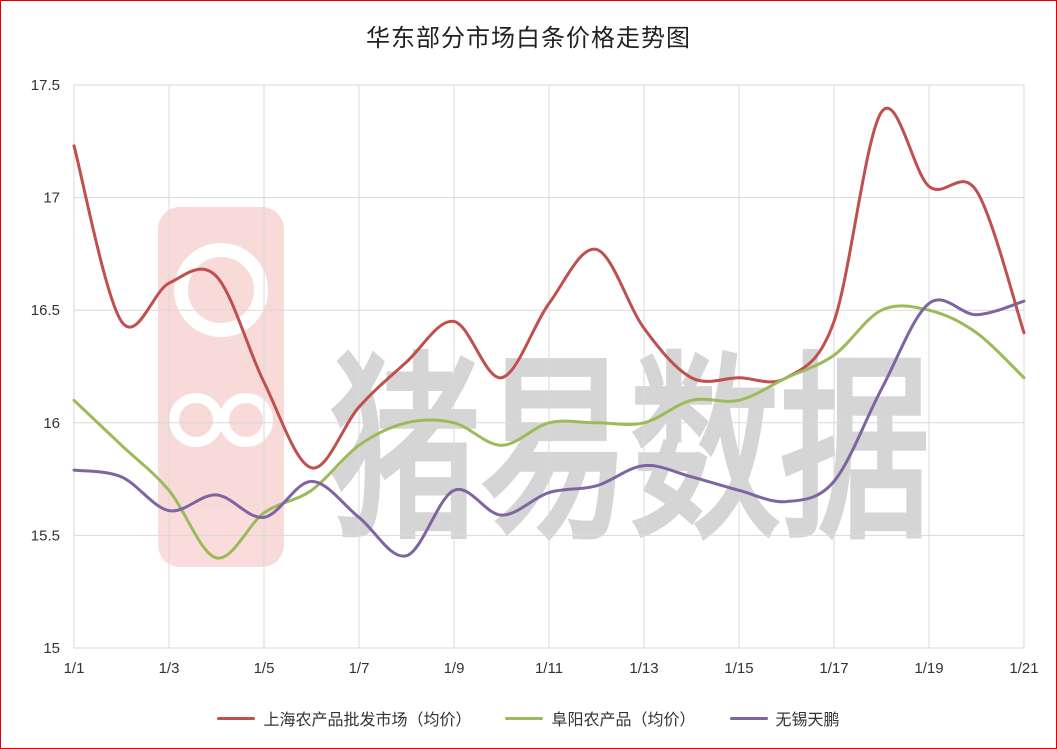  I want to click on x-tick-label: 1/15, so click(738, 668).